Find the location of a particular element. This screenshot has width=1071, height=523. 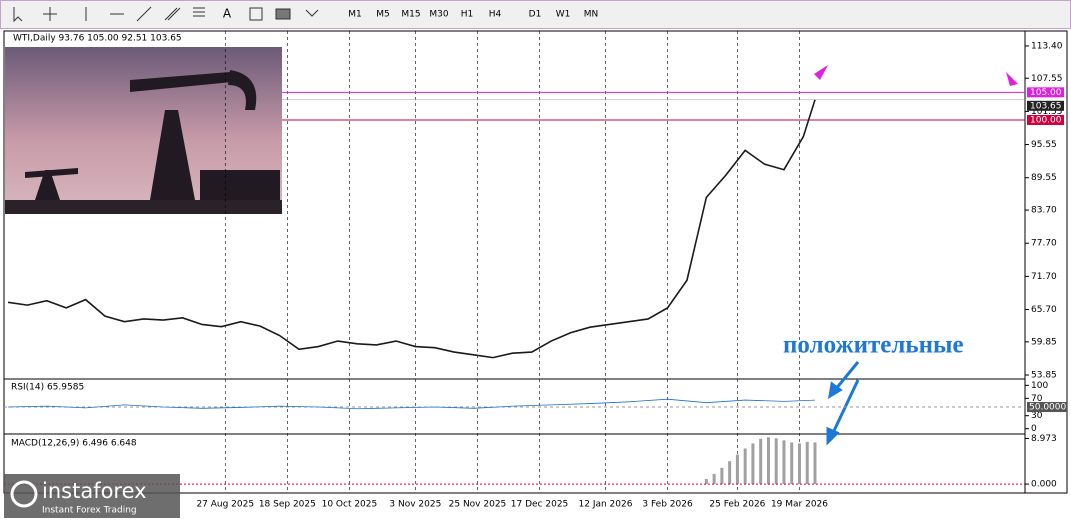

y-tick-label: 53.85 is located at coordinates (1044, 376).